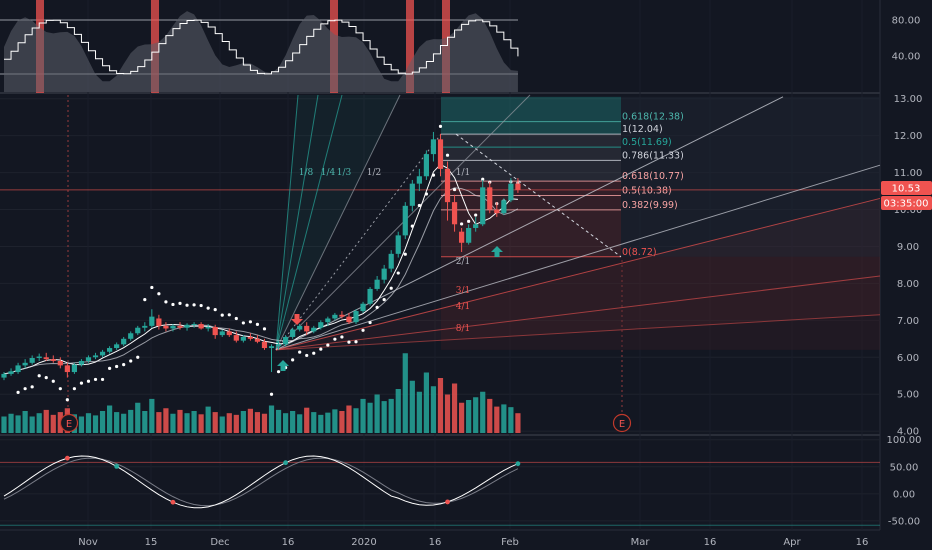 The image size is (932, 550). I want to click on earnings-marker-left: E, so click(69, 423).